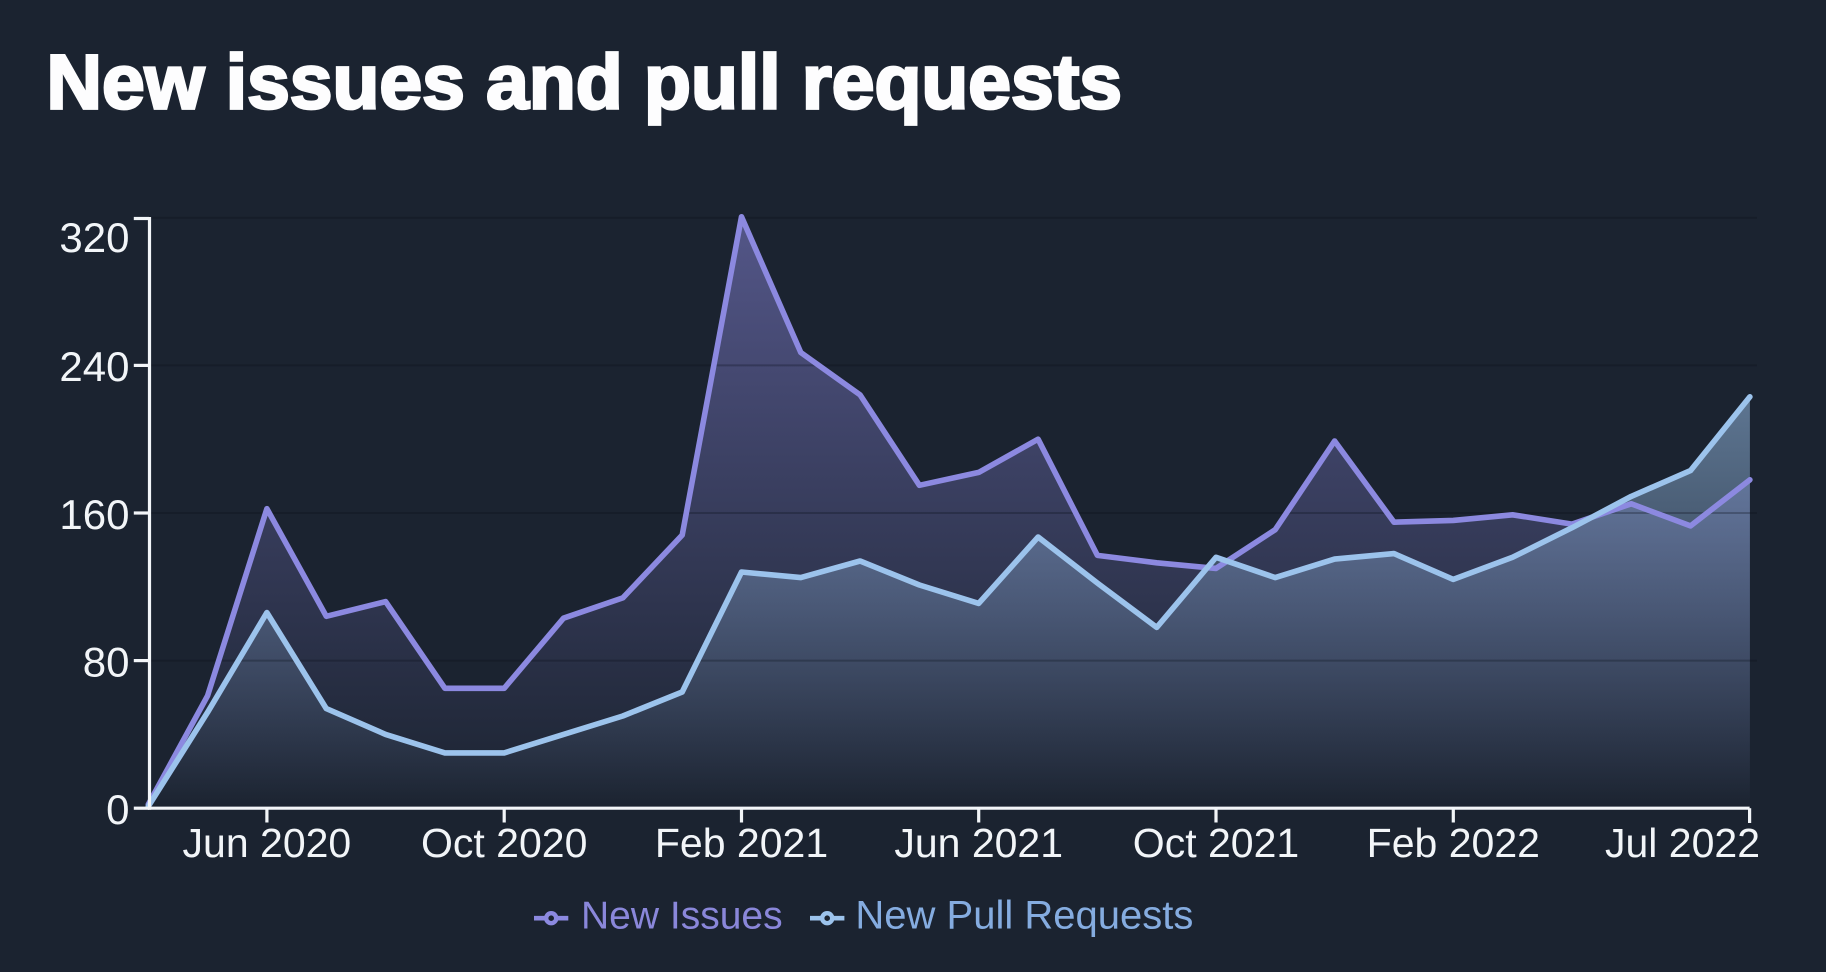 The width and height of the screenshot is (1826, 972). Describe the element at coordinates (978, 843) in the screenshot. I see `svg-text: Jun 2021` at that location.